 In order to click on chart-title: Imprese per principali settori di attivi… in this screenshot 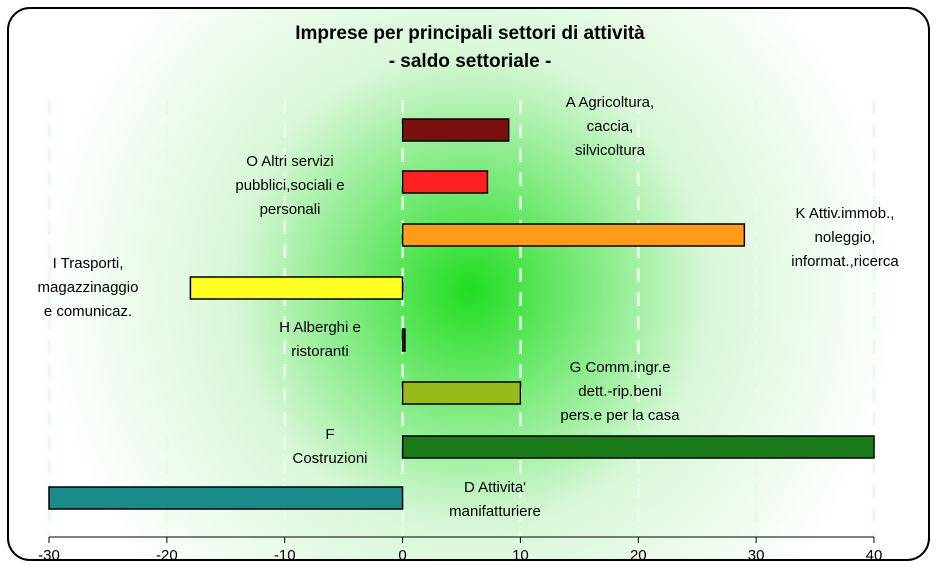, I will do `click(470, 33)`.